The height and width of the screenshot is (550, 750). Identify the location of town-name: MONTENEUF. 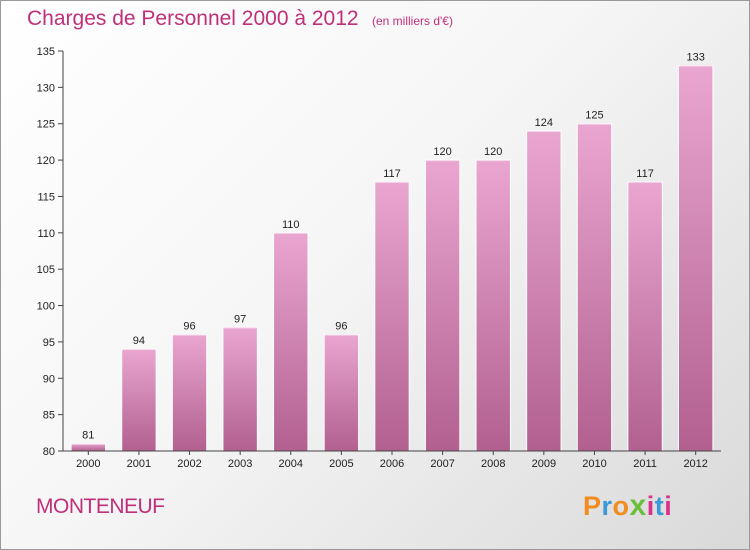
(100, 506).